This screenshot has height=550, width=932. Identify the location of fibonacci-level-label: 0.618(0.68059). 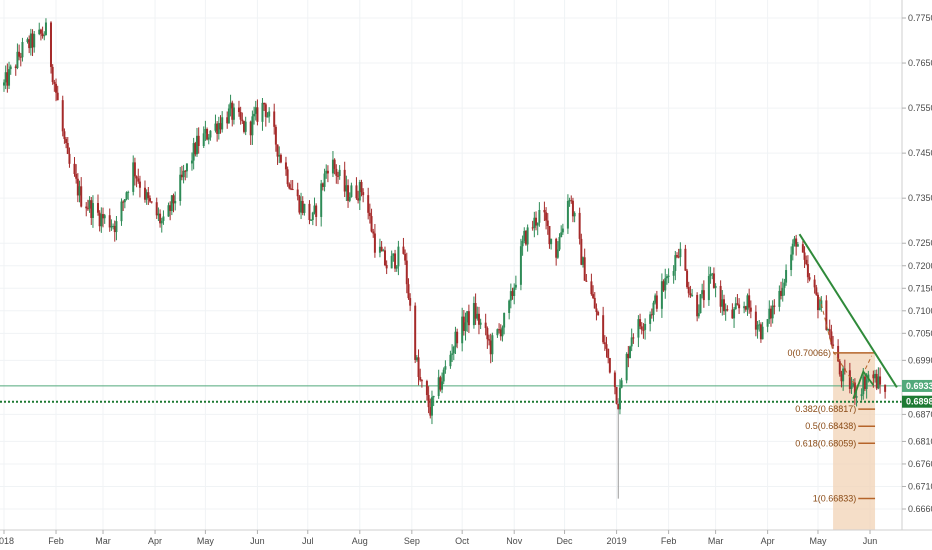
(825, 443).